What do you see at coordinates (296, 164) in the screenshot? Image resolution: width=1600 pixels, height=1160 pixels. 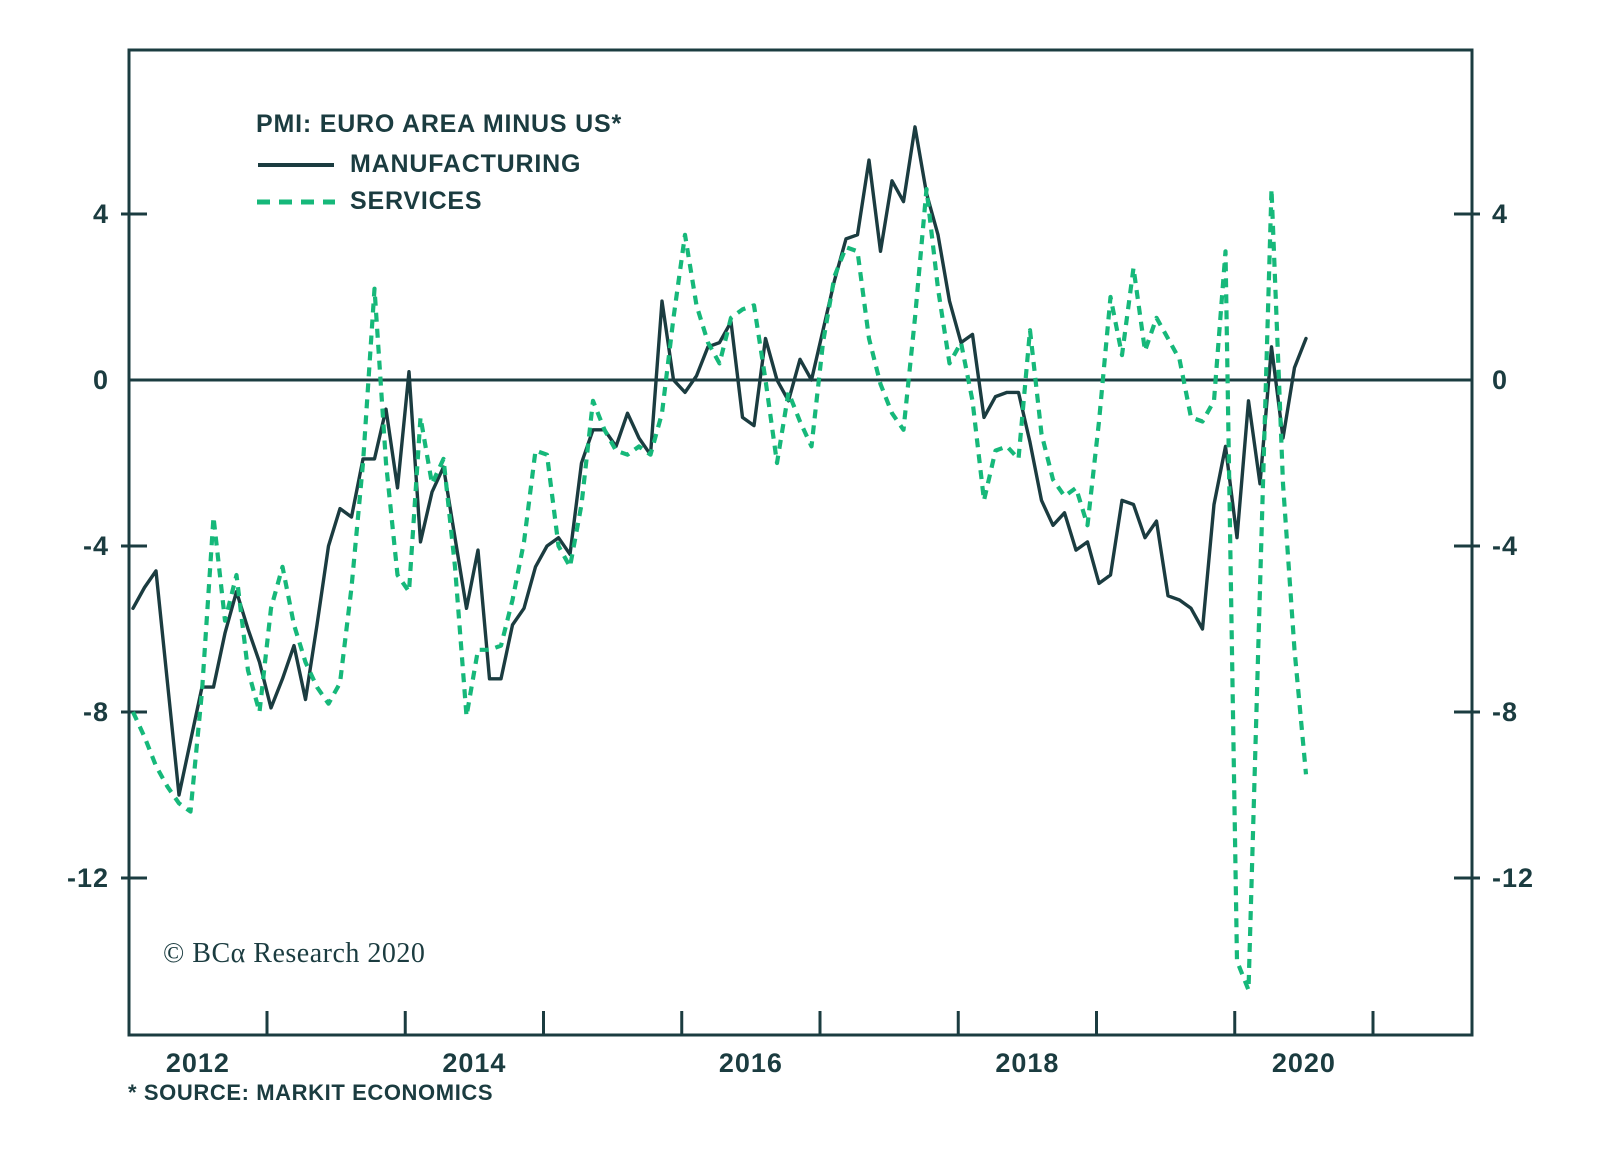 I see `manufacturing-line-swatch-icon` at bounding box center [296, 164].